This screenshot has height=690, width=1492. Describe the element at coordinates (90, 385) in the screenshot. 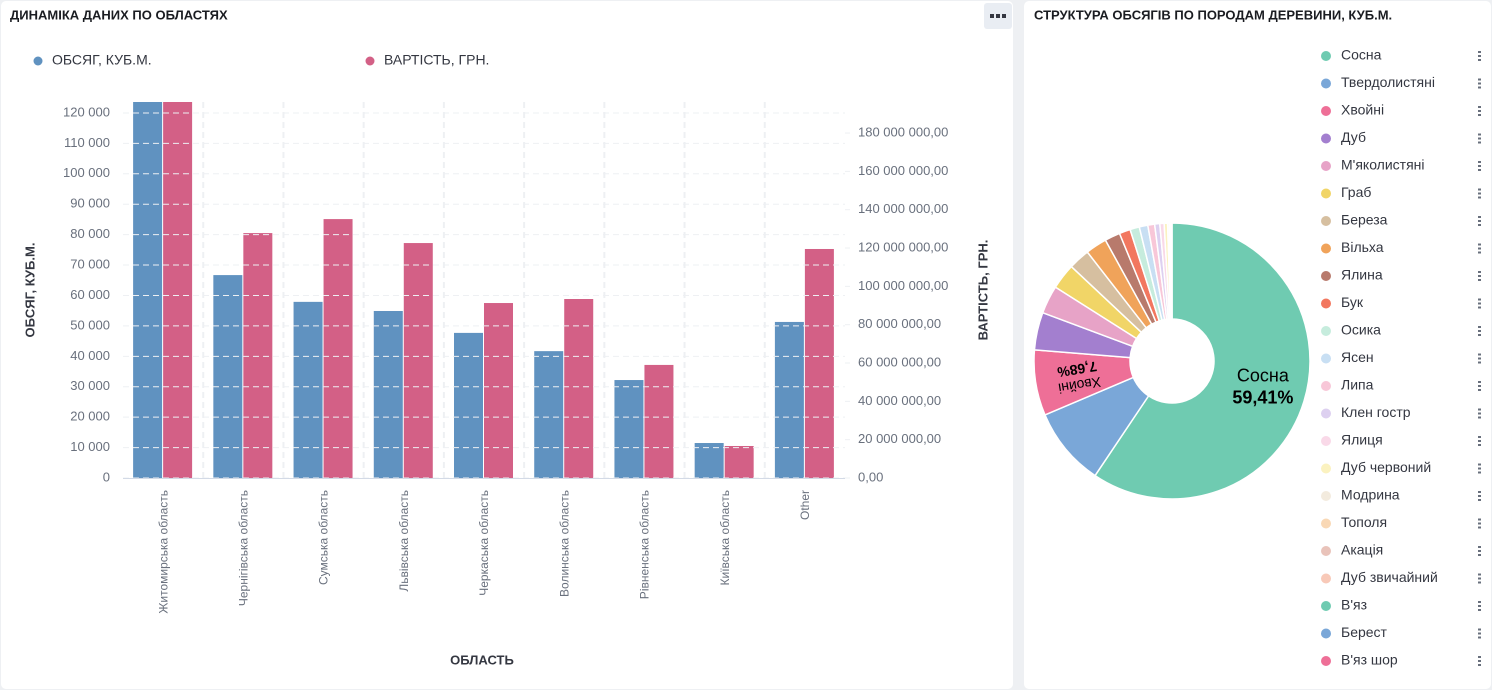

I see `y-tick-label: 30 000` at that location.